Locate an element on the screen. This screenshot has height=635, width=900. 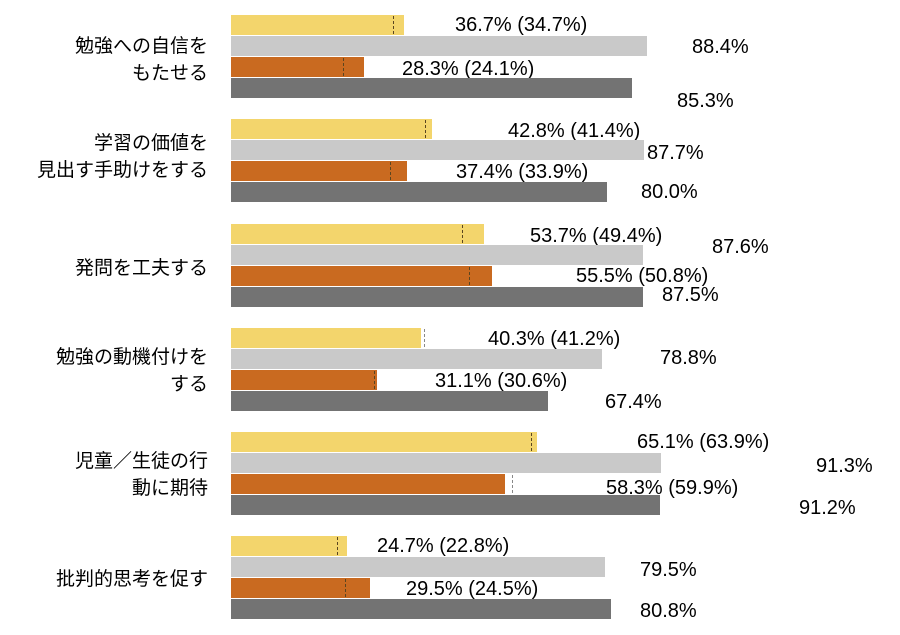
value-label: 36.7% (34.7%) is located at coordinates (521, 25).